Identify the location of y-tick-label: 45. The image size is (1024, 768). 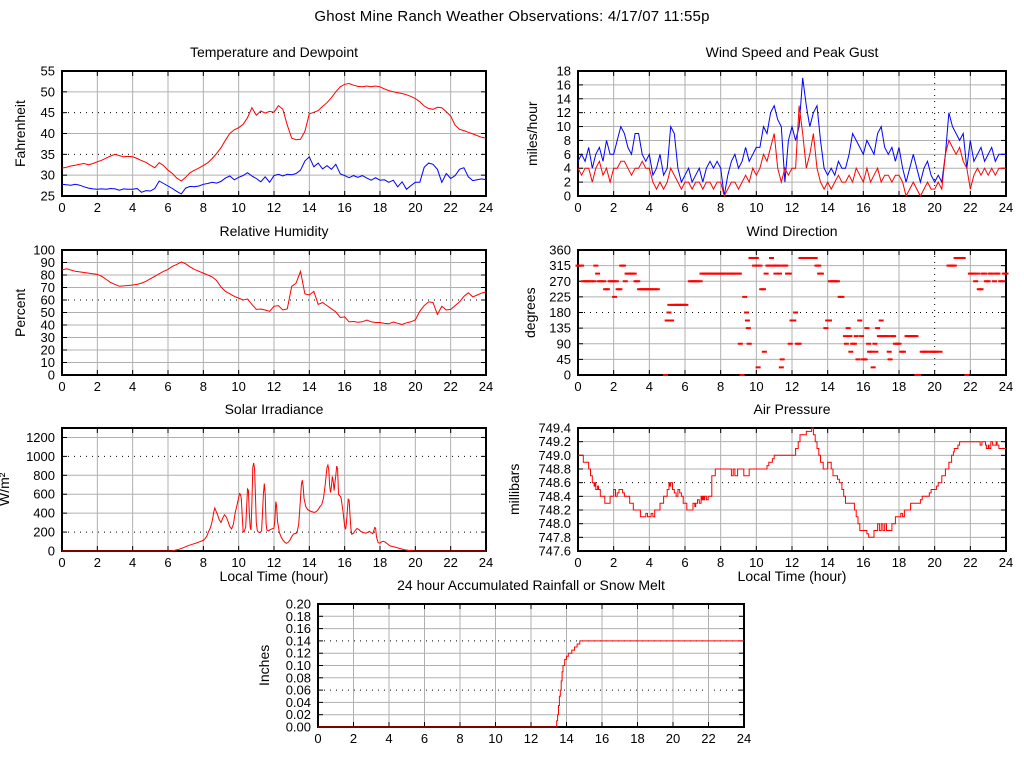
(564, 359).